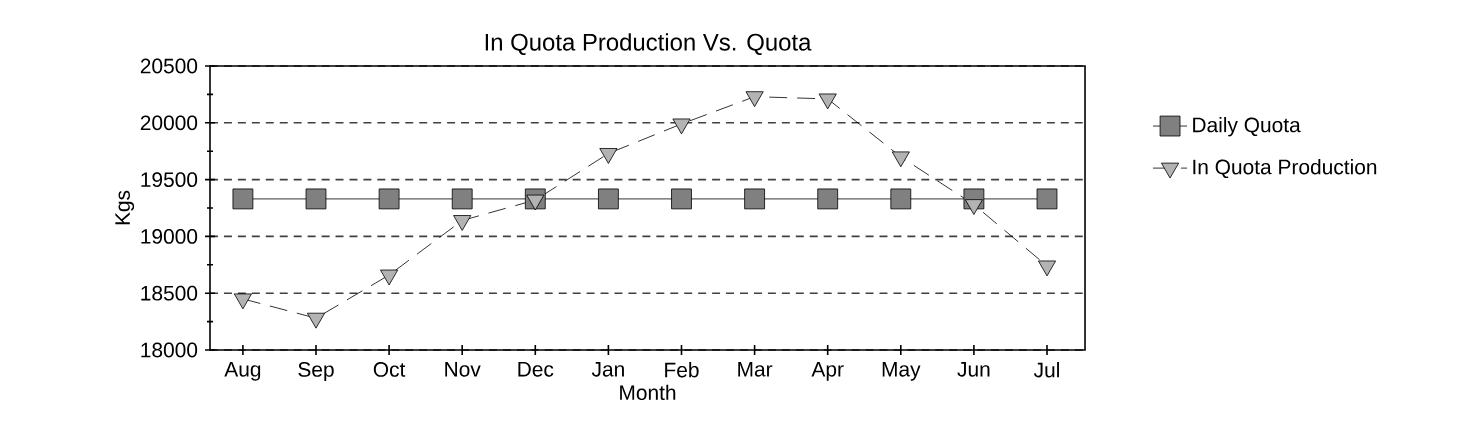 This screenshot has height=442, width=1467. I want to click on x-tick-label: Nov, so click(463, 369).